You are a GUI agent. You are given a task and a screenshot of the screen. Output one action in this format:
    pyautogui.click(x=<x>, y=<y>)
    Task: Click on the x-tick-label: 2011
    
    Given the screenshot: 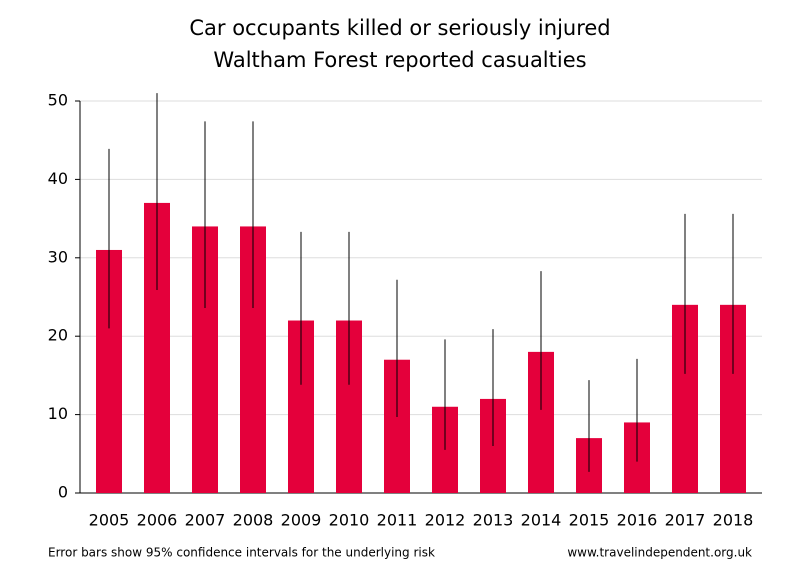 What is the action you would take?
    pyautogui.click(x=397, y=520)
    